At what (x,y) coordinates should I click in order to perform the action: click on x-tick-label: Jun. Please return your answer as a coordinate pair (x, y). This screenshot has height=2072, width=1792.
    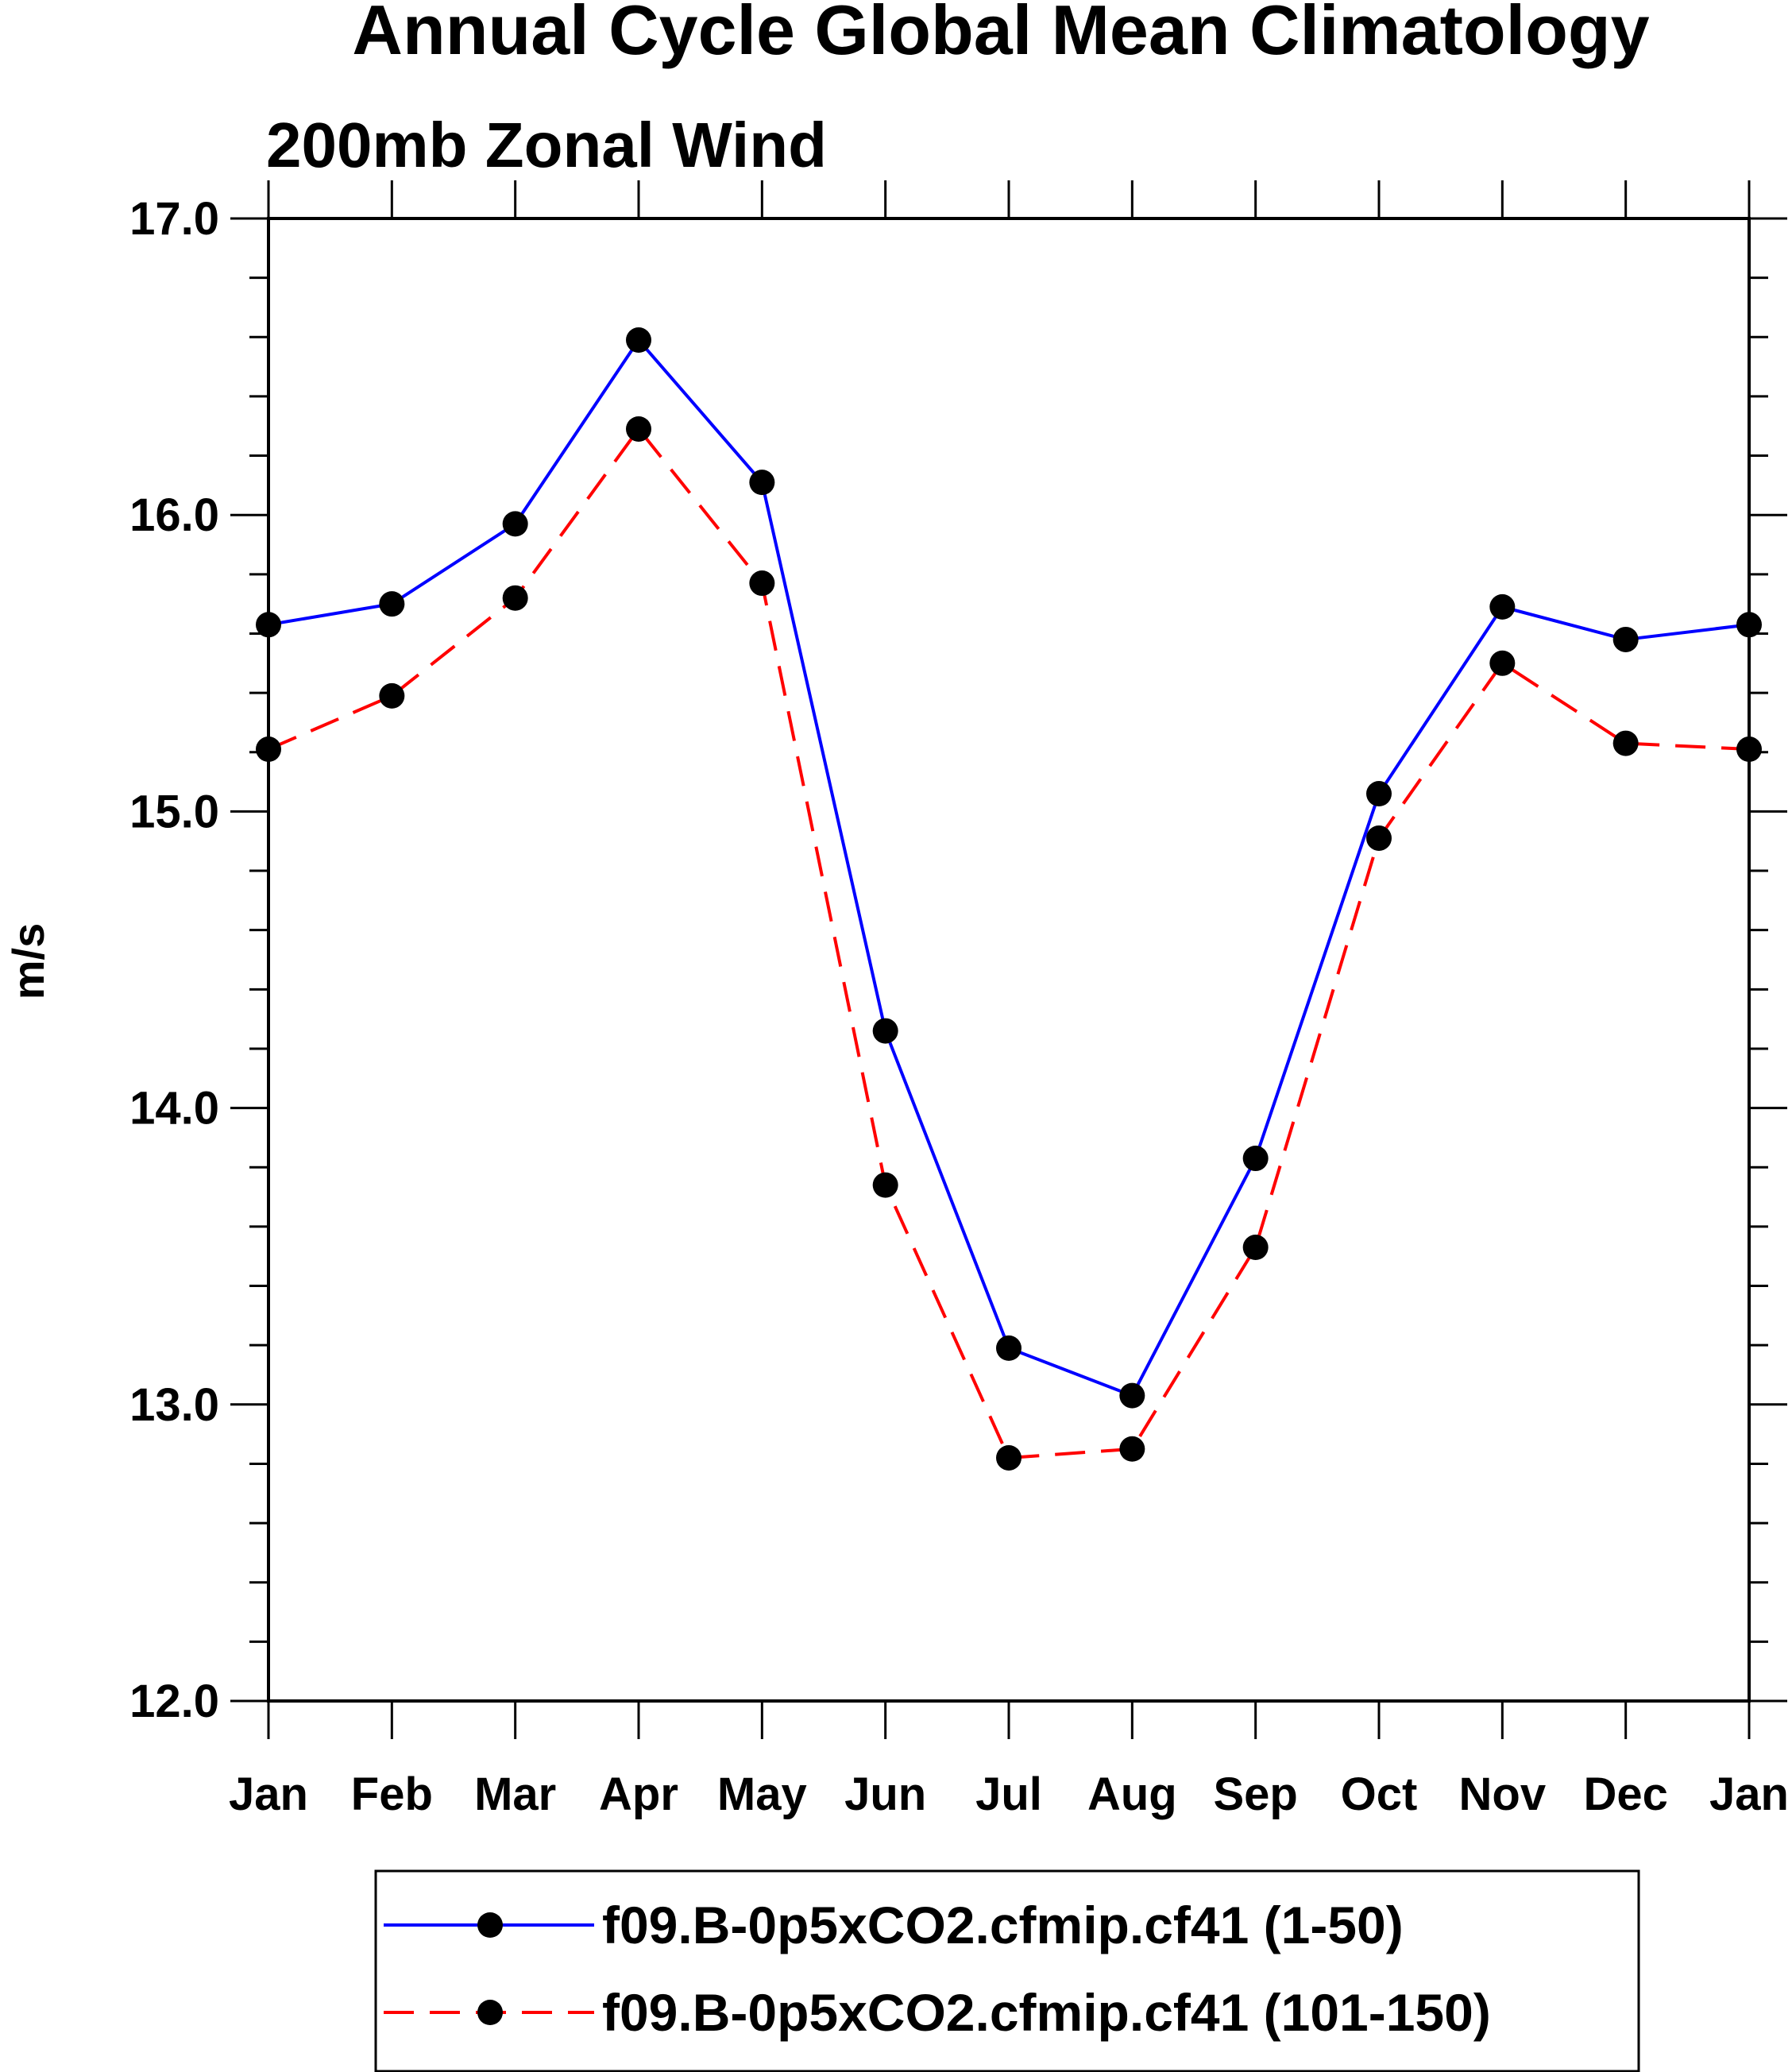
    Looking at the image, I should click on (885, 1794).